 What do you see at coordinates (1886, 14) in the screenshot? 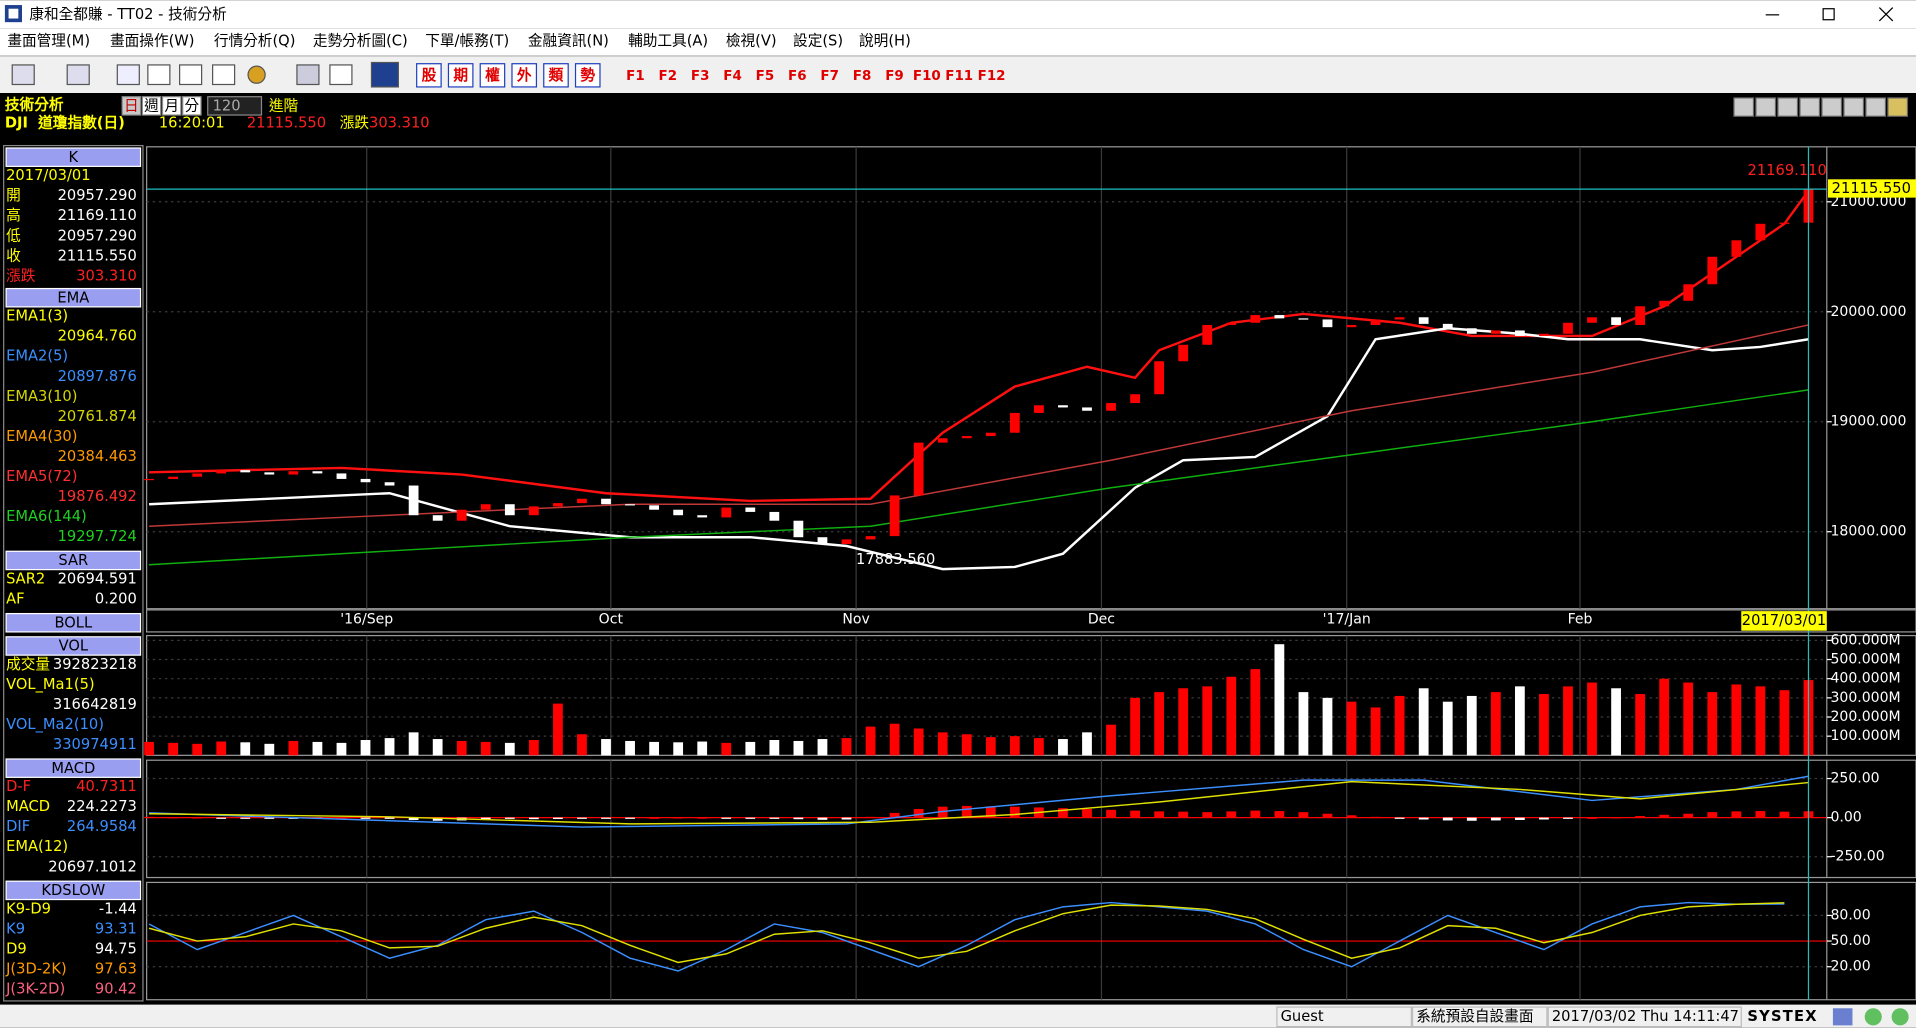
I see `close-button` at bounding box center [1886, 14].